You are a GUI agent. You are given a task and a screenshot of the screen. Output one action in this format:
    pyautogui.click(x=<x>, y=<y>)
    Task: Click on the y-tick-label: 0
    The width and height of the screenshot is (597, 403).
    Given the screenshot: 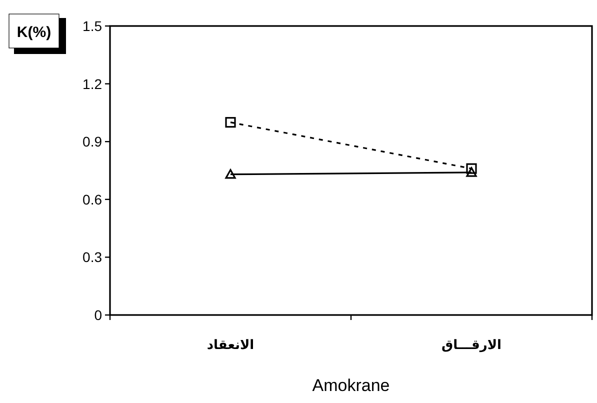 What is the action you would take?
    pyautogui.click(x=98, y=315)
    